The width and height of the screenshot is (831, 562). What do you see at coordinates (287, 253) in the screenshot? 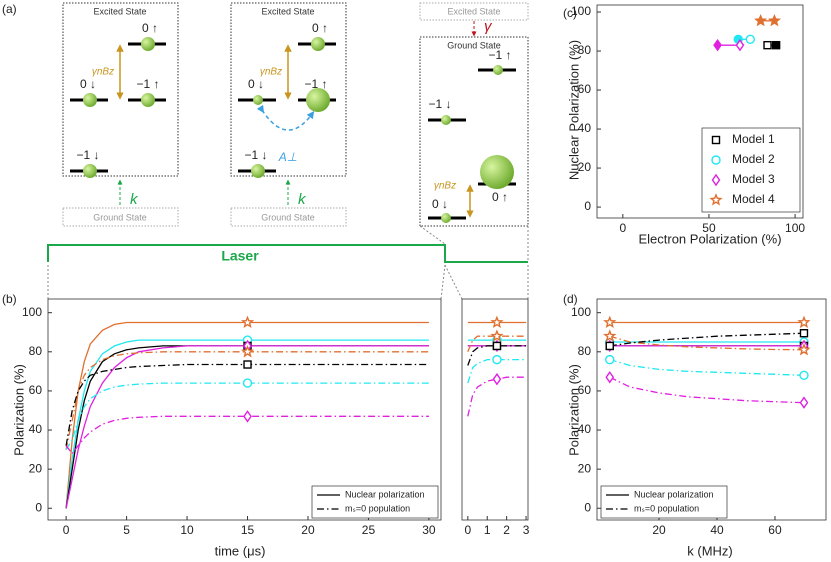
I see `laser-line` at bounding box center [287, 253].